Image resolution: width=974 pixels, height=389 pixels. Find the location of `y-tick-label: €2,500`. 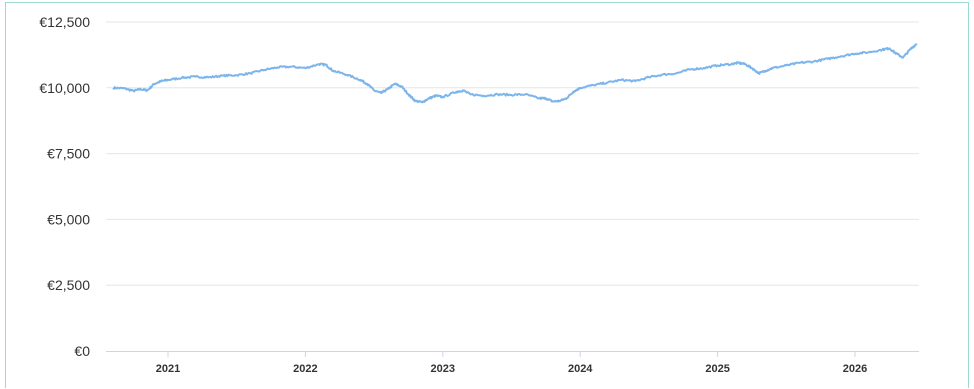

y-tick-label: €2,500 is located at coordinates (68, 285).